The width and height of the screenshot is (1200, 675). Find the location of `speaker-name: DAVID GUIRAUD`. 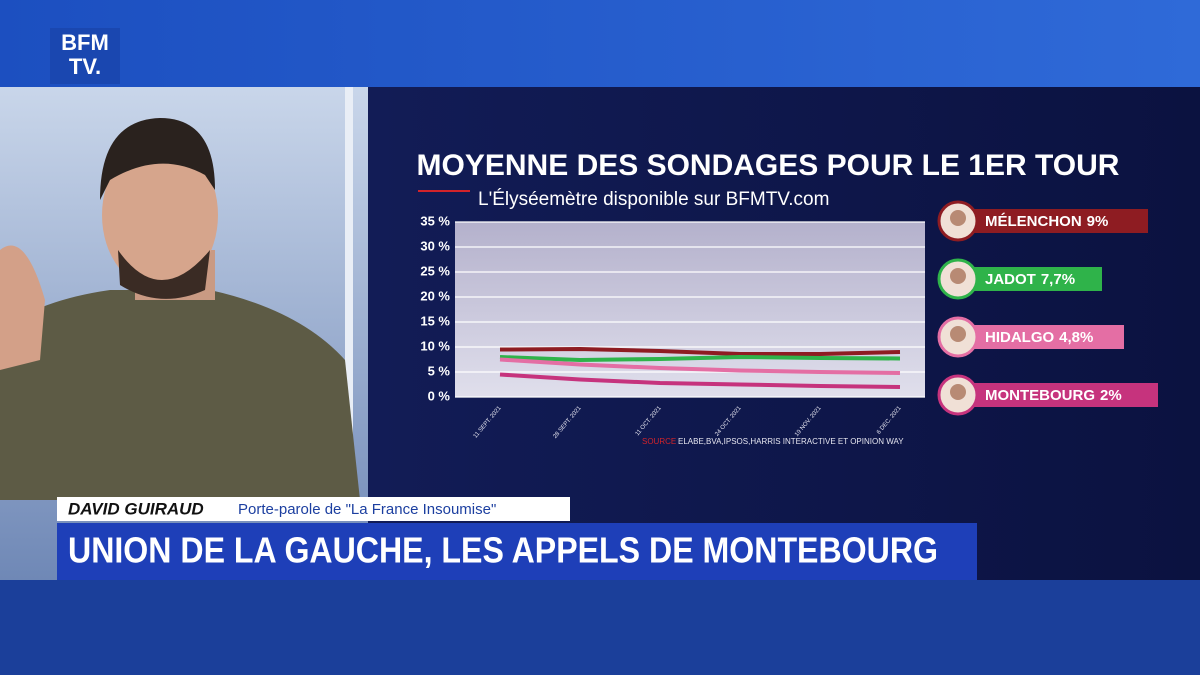

speaker-name: DAVID GUIRAUD is located at coordinates (136, 508).